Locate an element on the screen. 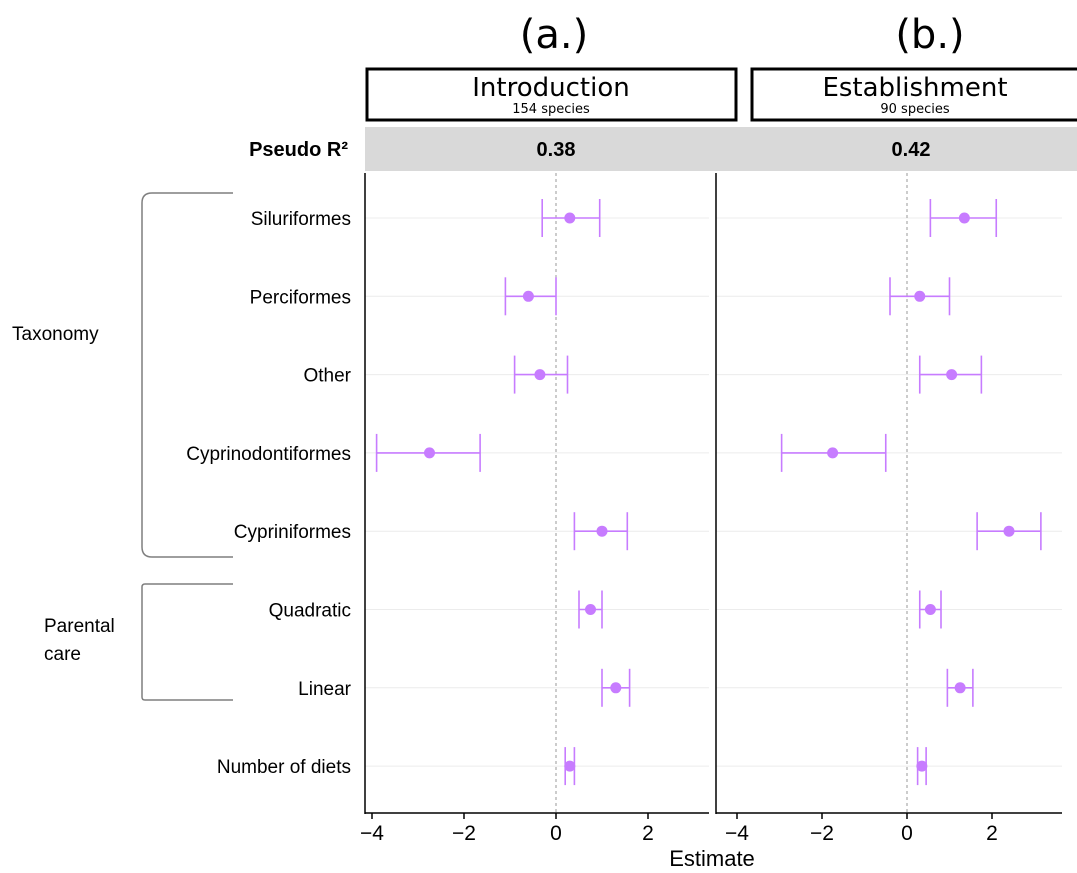 The image size is (1077, 873). pseudo-r2-label: Pseudo R² is located at coordinates (298, 150).